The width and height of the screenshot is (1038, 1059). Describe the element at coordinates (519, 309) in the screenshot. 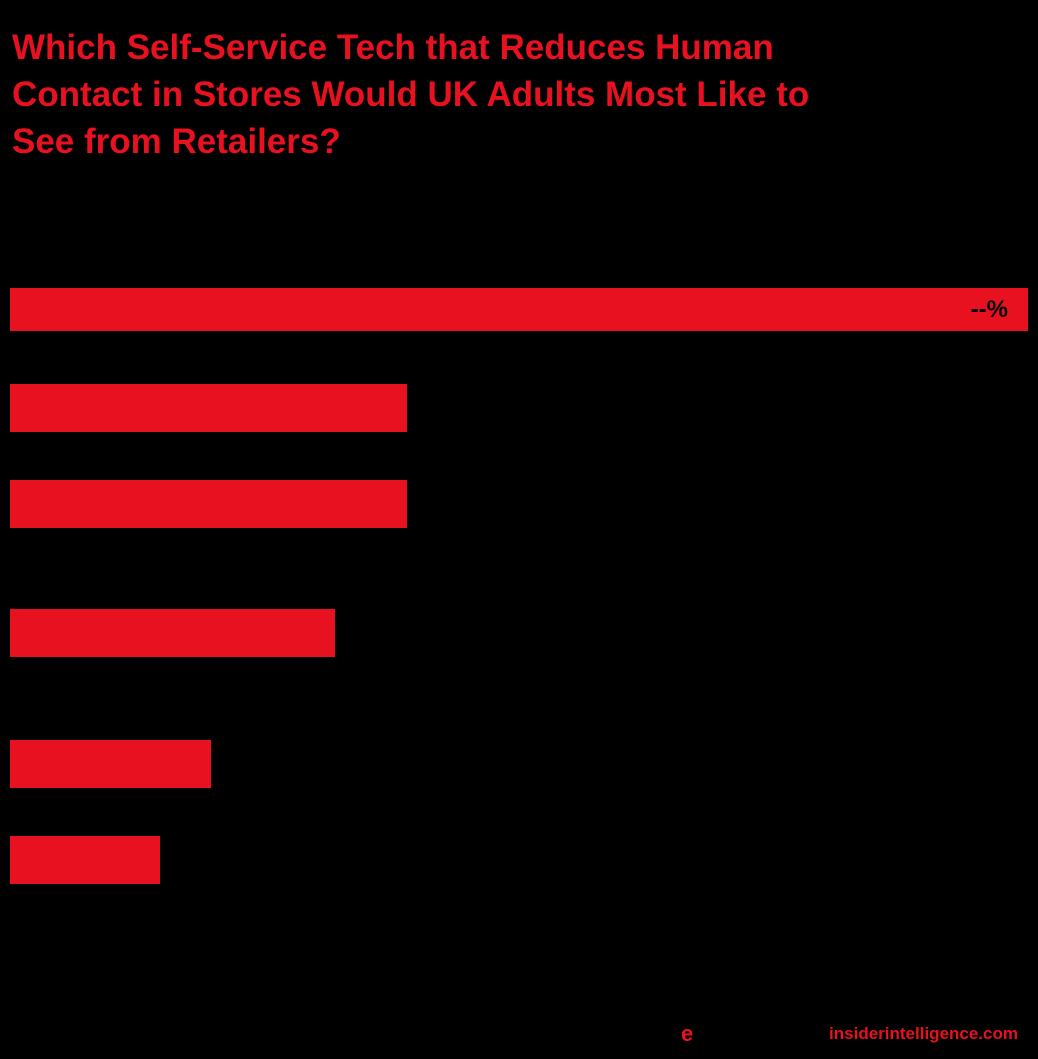

I see `bar-1: --%` at that location.